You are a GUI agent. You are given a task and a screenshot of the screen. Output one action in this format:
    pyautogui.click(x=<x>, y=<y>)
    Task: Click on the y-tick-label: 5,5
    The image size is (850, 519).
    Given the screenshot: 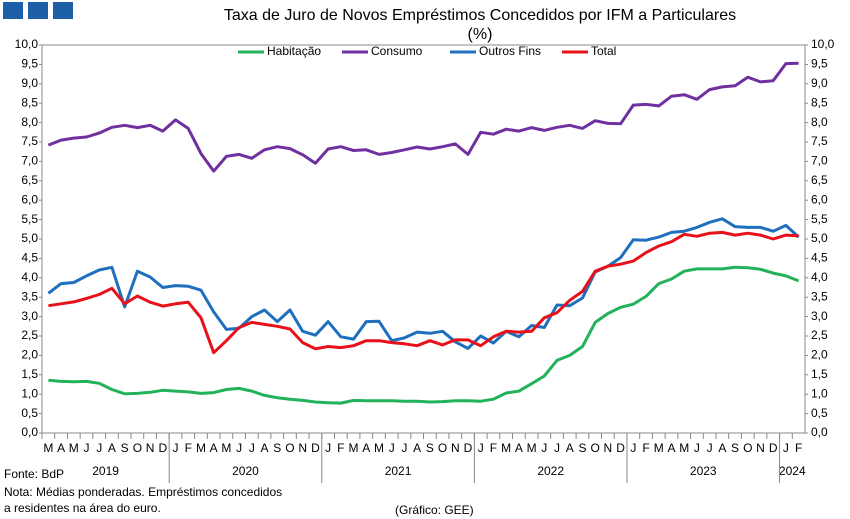 What is the action you would take?
    pyautogui.click(x=29, y=219)
    